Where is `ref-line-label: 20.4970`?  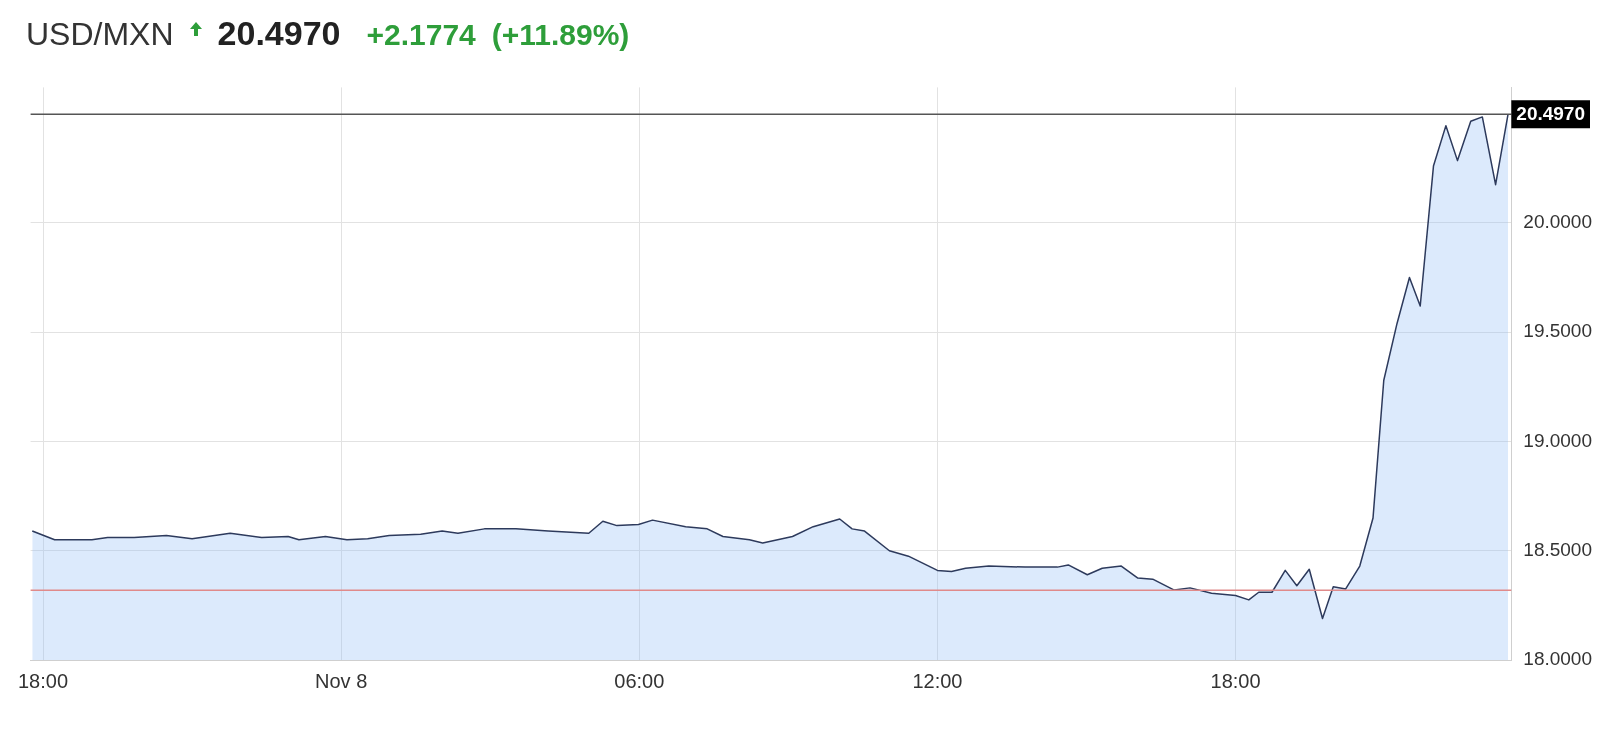 ref-line-label: 20.4970 is located at coordinates (1551, 113).